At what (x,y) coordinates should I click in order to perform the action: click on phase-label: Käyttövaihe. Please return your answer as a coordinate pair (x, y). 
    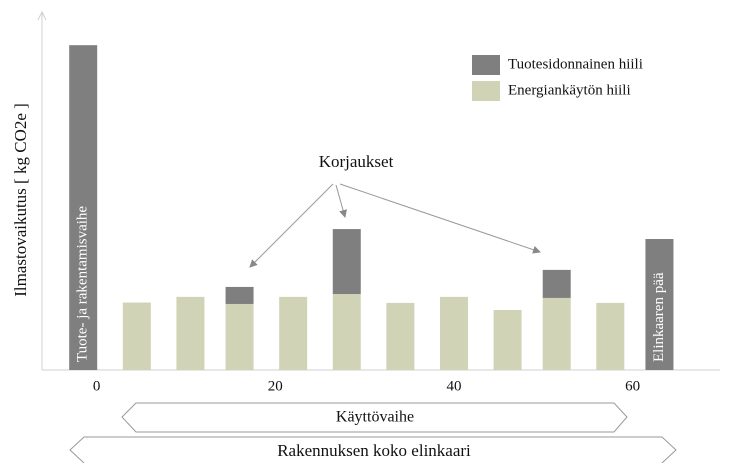
    Looking at the image, I should click on (375, 417).